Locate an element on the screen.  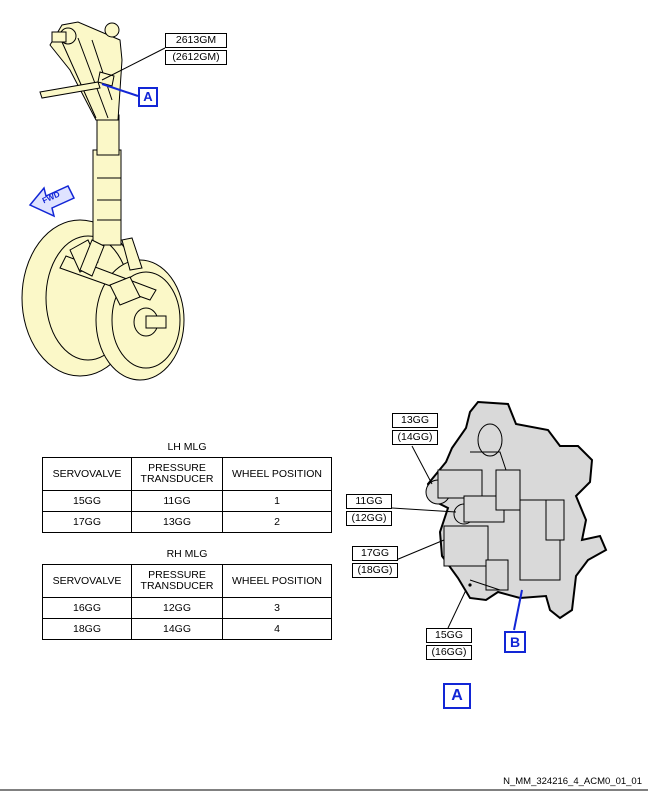
callout-17gg: 17GG (18GG) is located at coordinates (375, 562).